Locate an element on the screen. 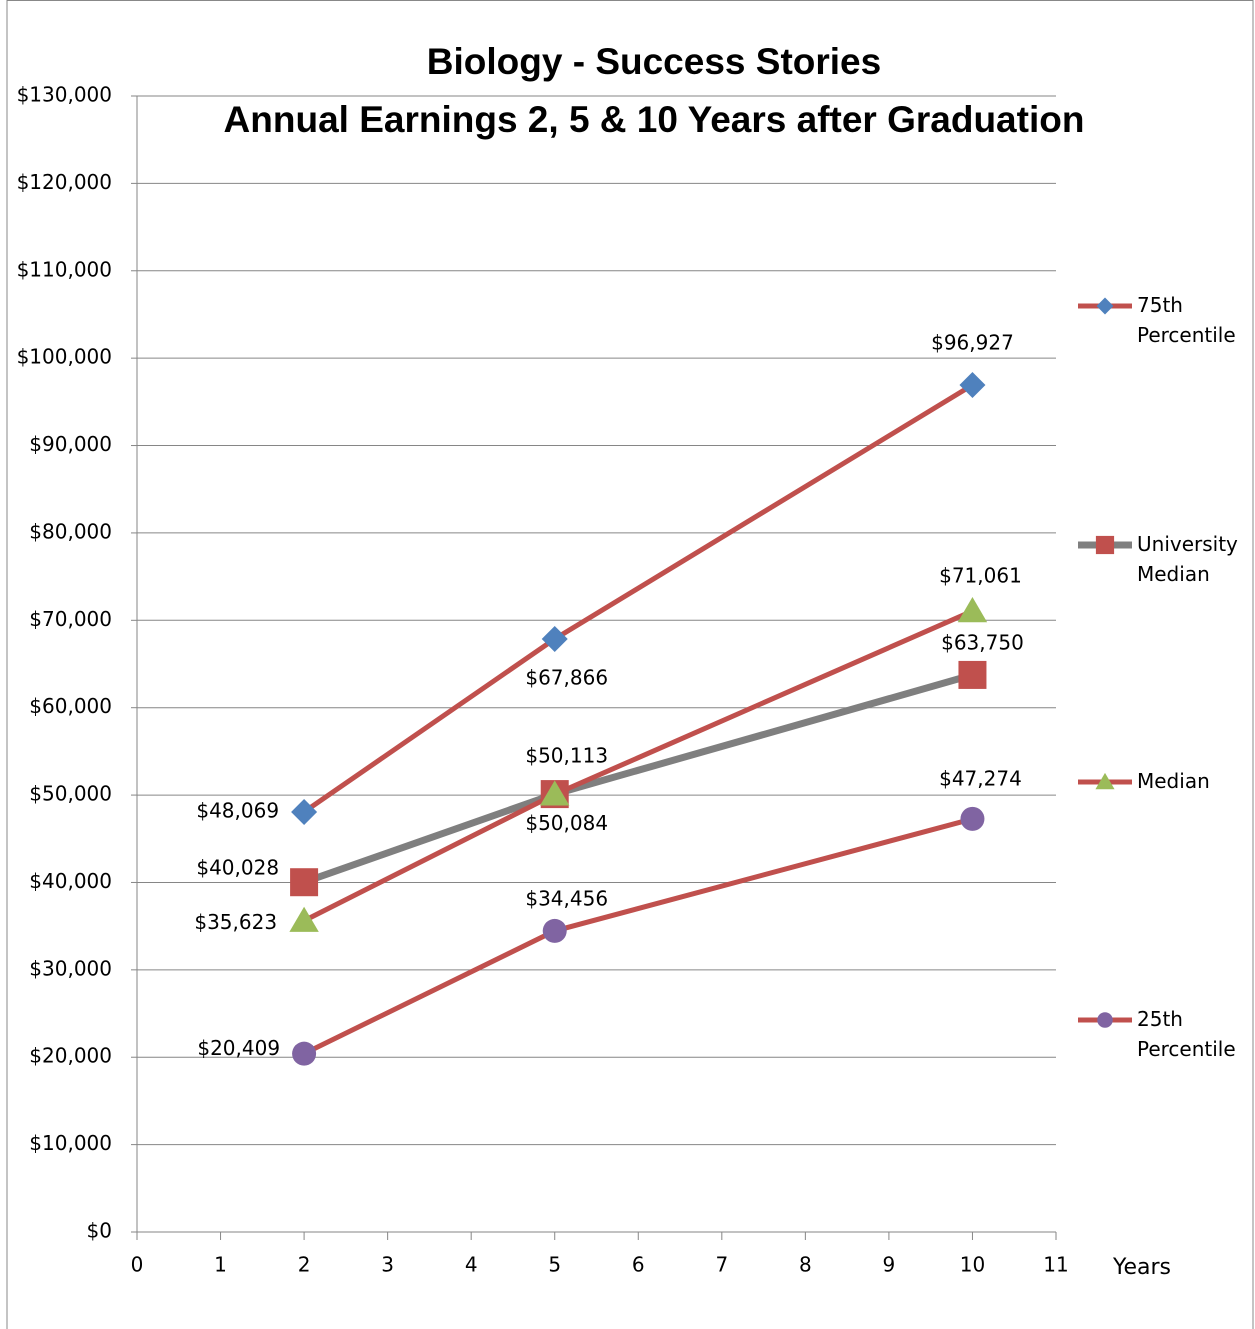 The image size is (1255, 1329). x-axis-label: Years is located at coordinates (1141, 1267).